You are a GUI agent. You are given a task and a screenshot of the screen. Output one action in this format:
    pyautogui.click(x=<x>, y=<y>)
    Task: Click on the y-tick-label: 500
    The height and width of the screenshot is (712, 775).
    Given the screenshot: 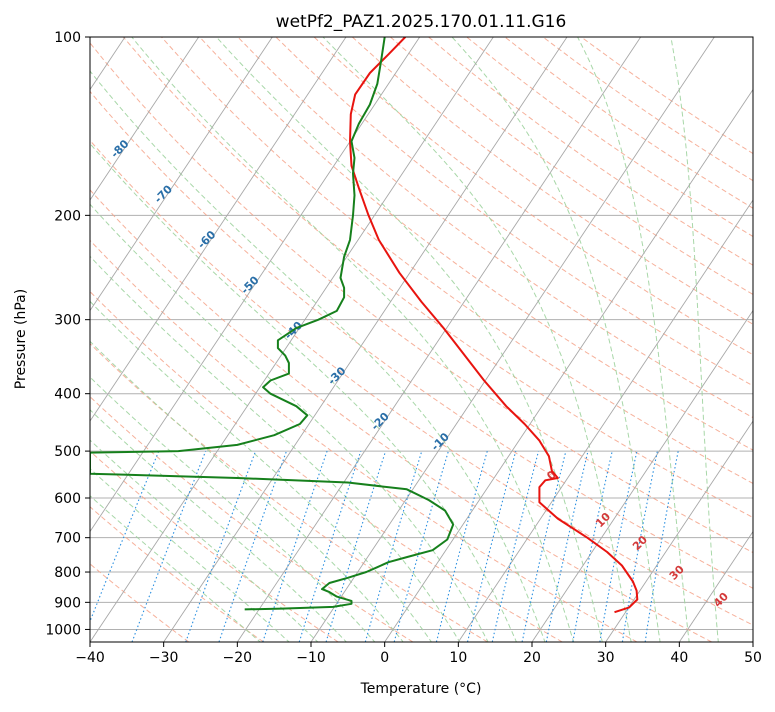 What is the action you would take?
    pyautogui.click(x=67, y=452)
    